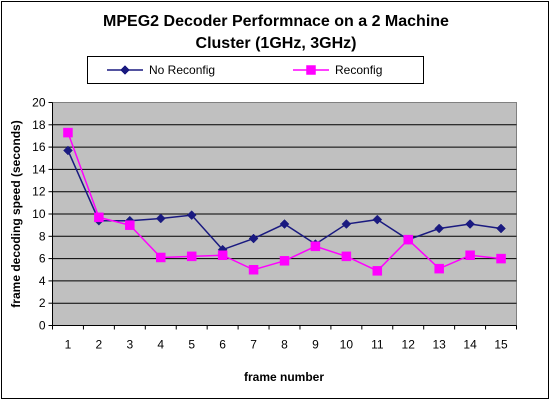 This screenshot has width=552, height=402. I want to click on y-tick-label: 14, so click(39, 169).